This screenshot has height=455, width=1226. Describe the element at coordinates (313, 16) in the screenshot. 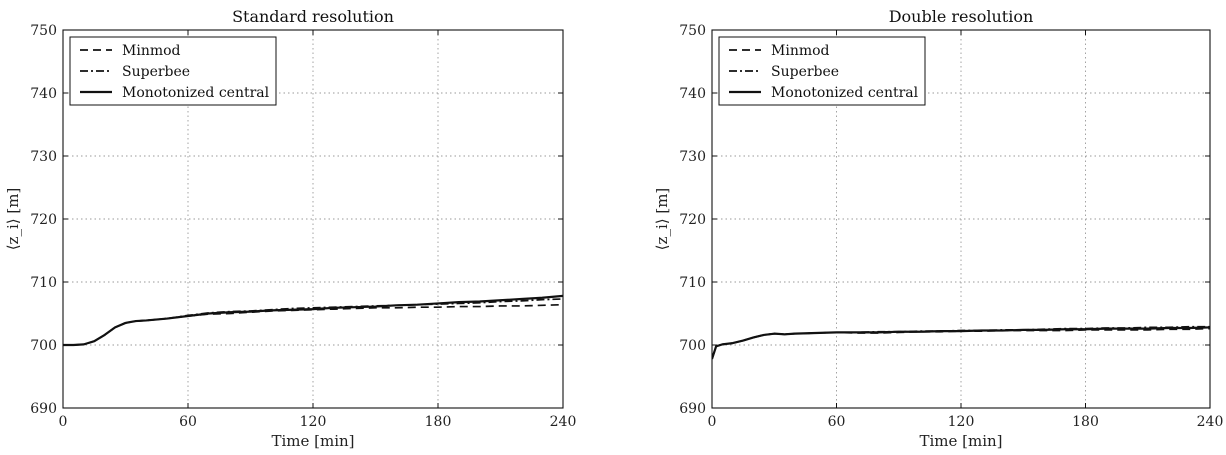

I see `chart-title: Standard resolution` at that location.